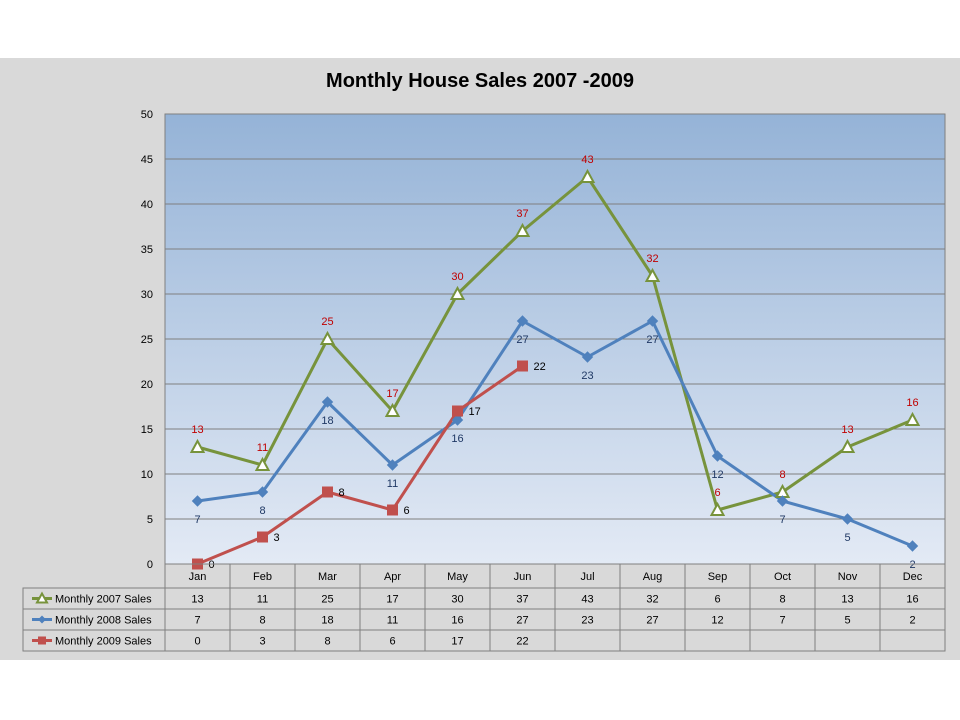 This screenshot has width=960, height=720. What do you see at coordinates (717, 621) in the screenshot?
I see `table-cell: 12` at bounding box center [717, 621].